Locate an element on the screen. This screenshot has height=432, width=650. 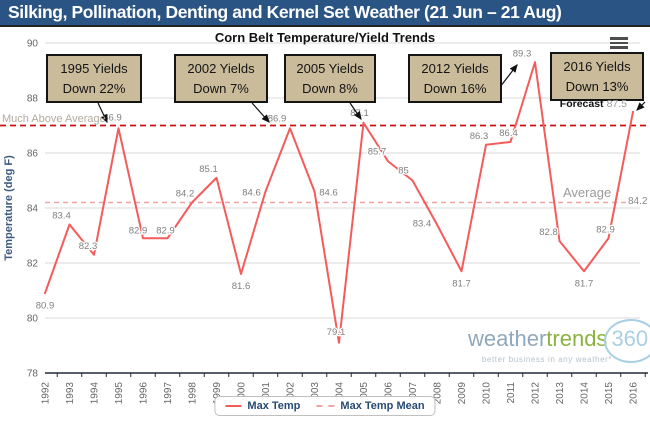
x-axis-ticks is located at coordinates (351, 375).